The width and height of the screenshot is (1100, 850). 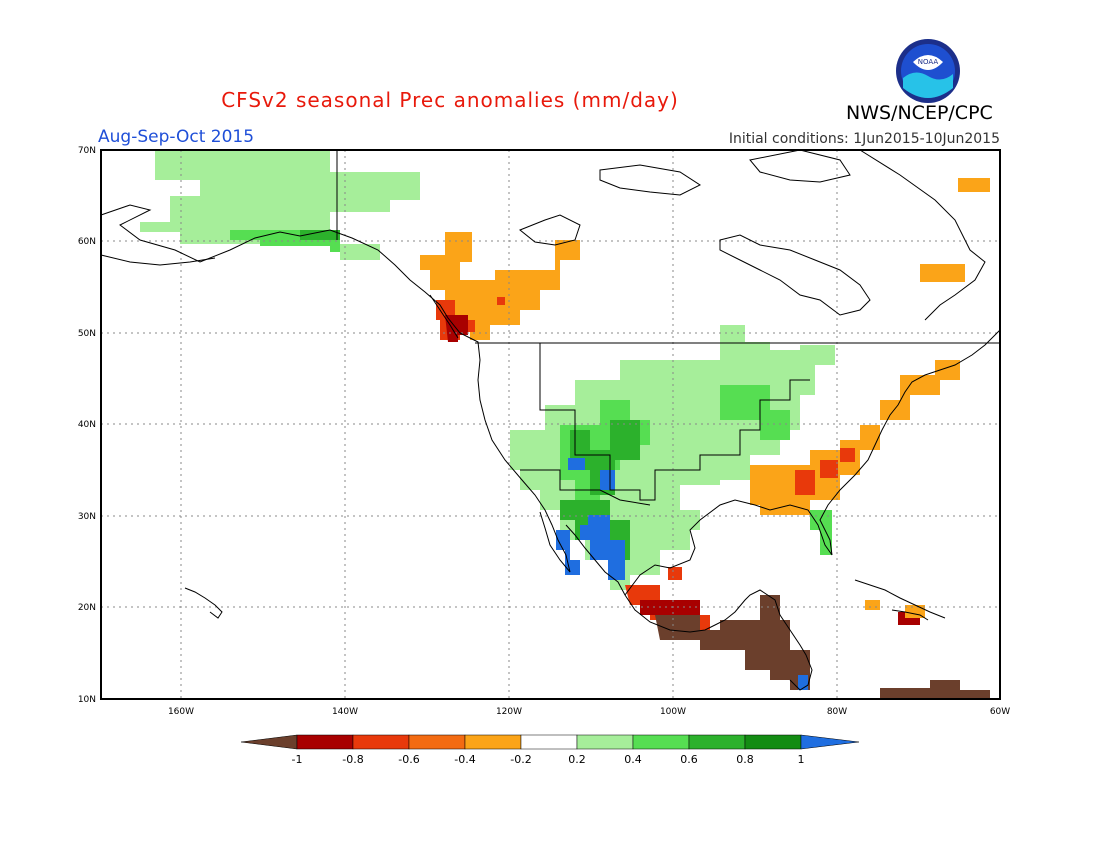 I want to click on anomaly-central-am-brown, so click(x=732, y=642).